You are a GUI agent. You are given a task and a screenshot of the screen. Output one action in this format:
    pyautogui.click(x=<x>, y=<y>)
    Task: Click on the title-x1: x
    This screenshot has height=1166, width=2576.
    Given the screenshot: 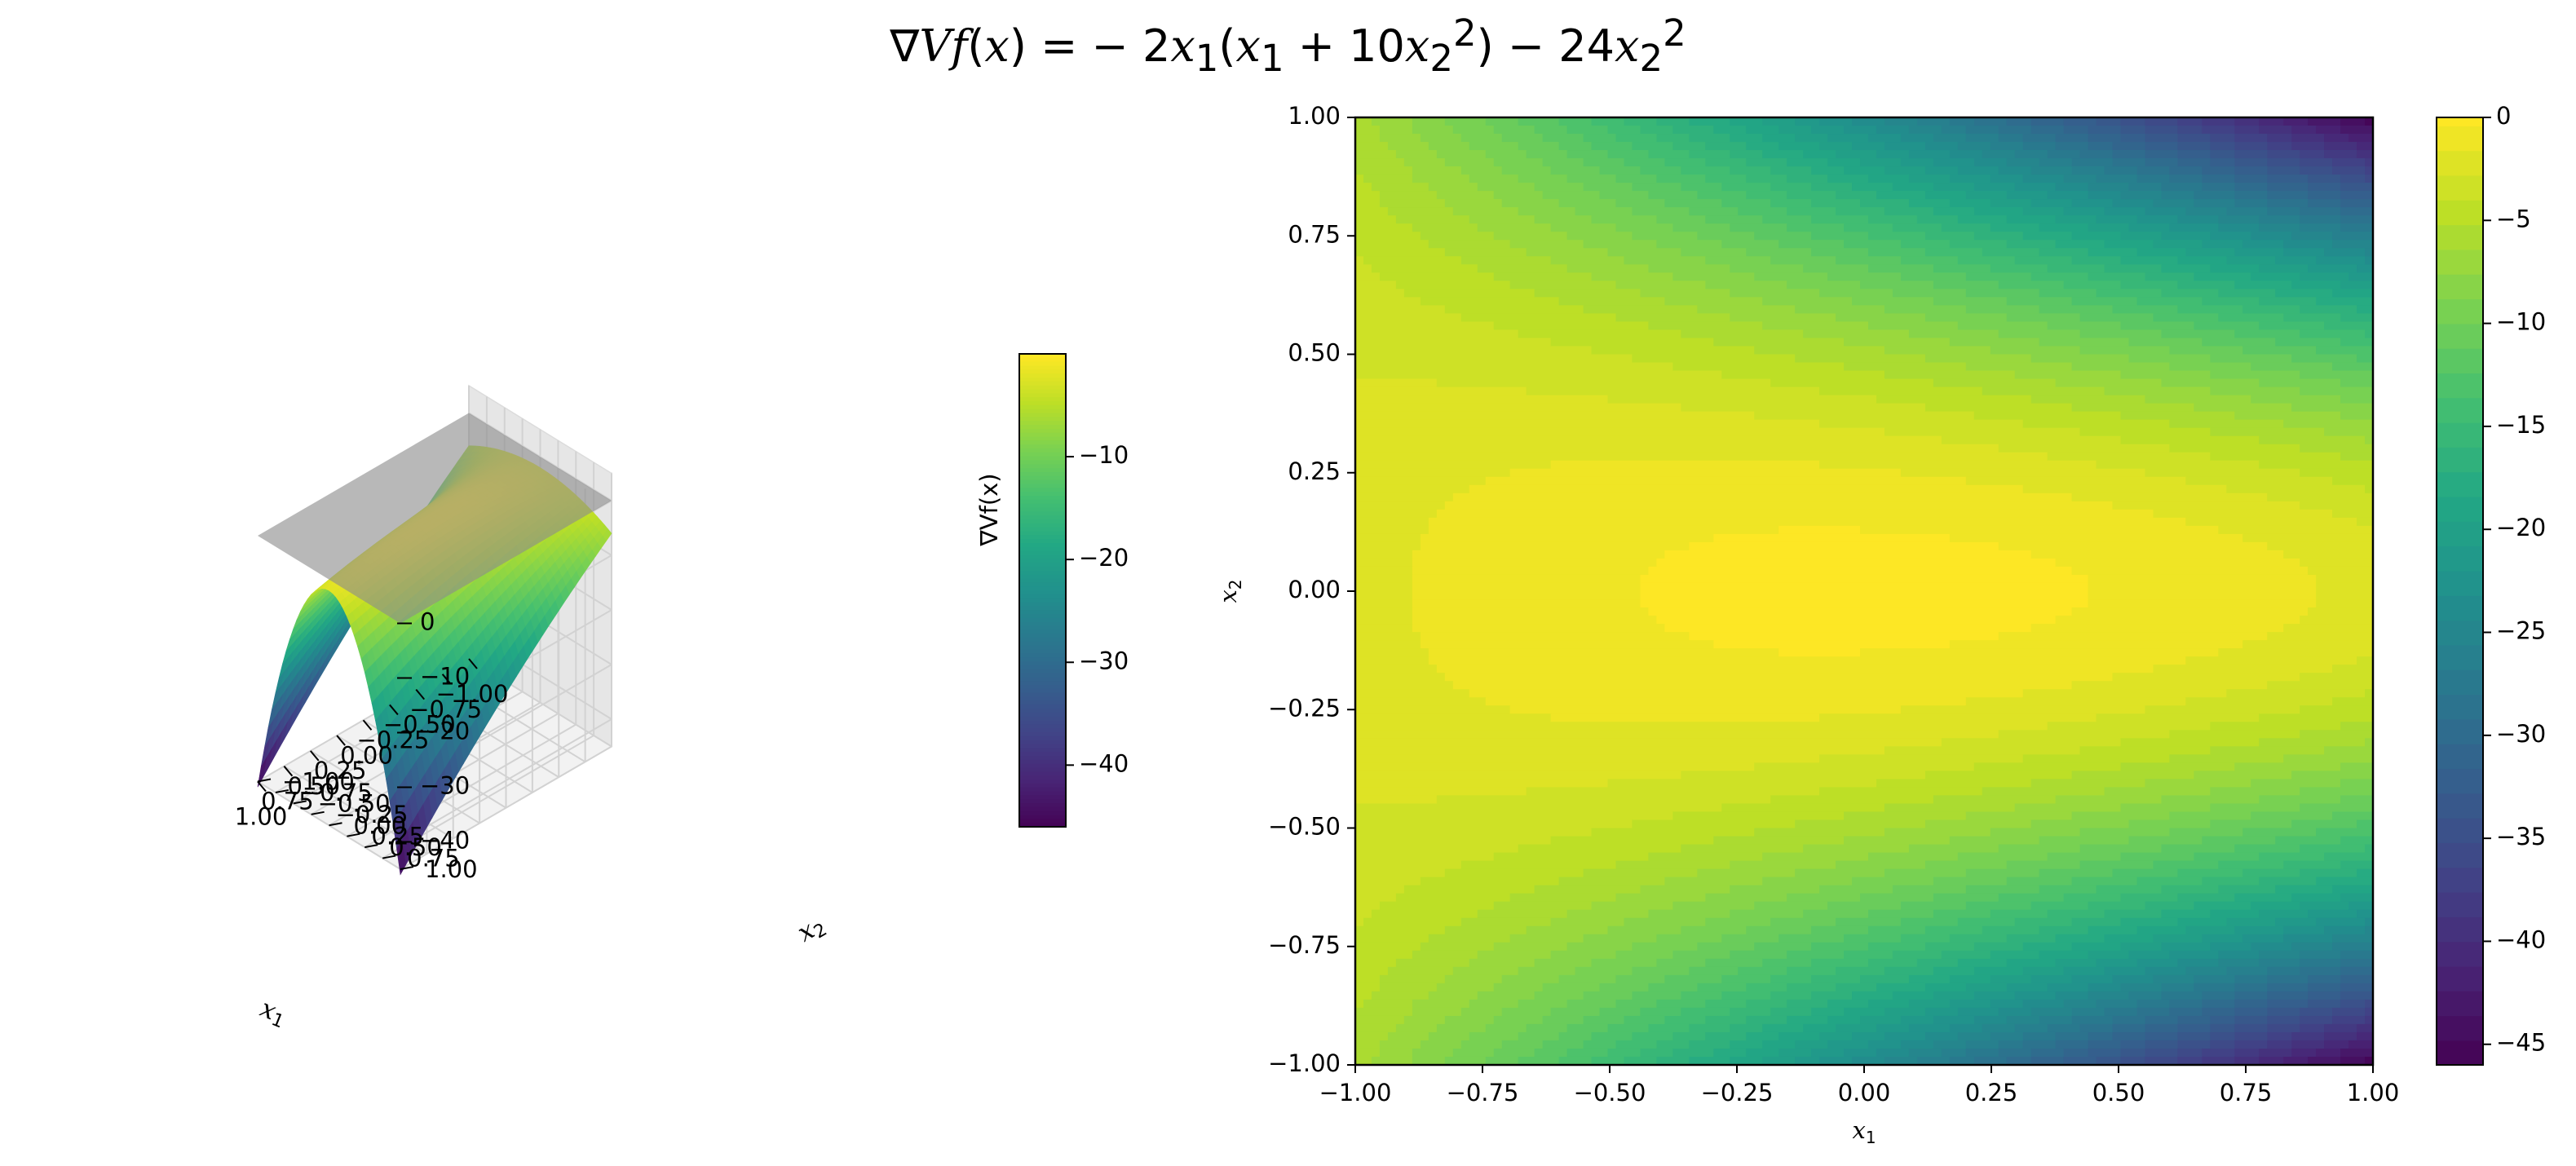 What is the action you would take?
    pyautogui.click(x=1182, y=46)
    